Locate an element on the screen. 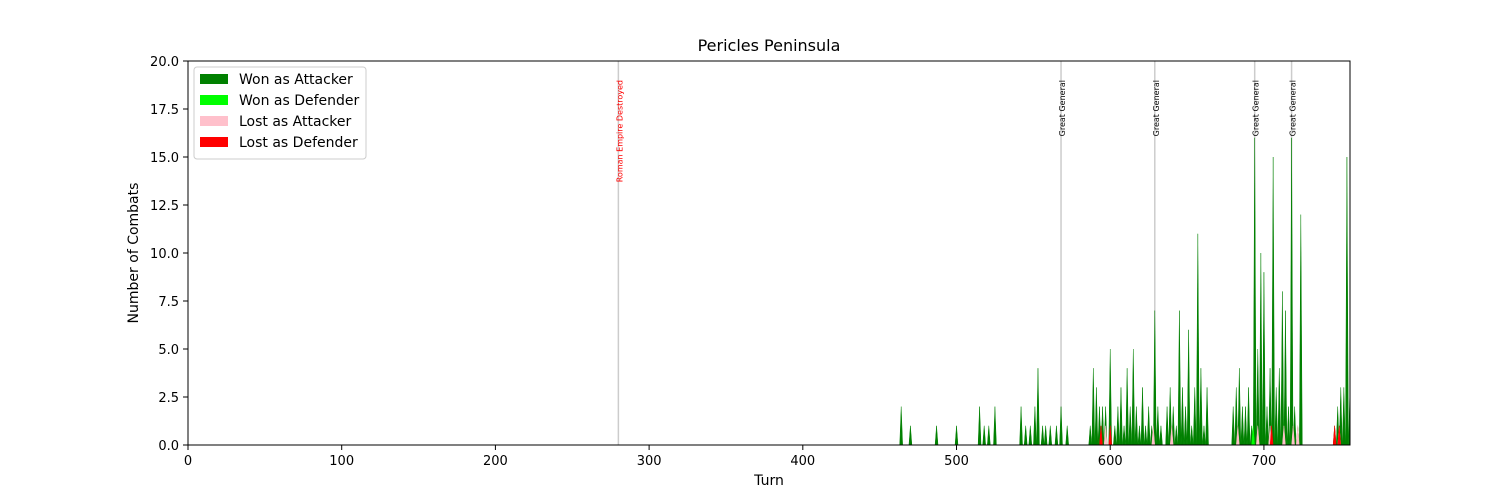 The image size is (1500, 500). y-tick-label: 10.0 is located at coordinates (164, 254).